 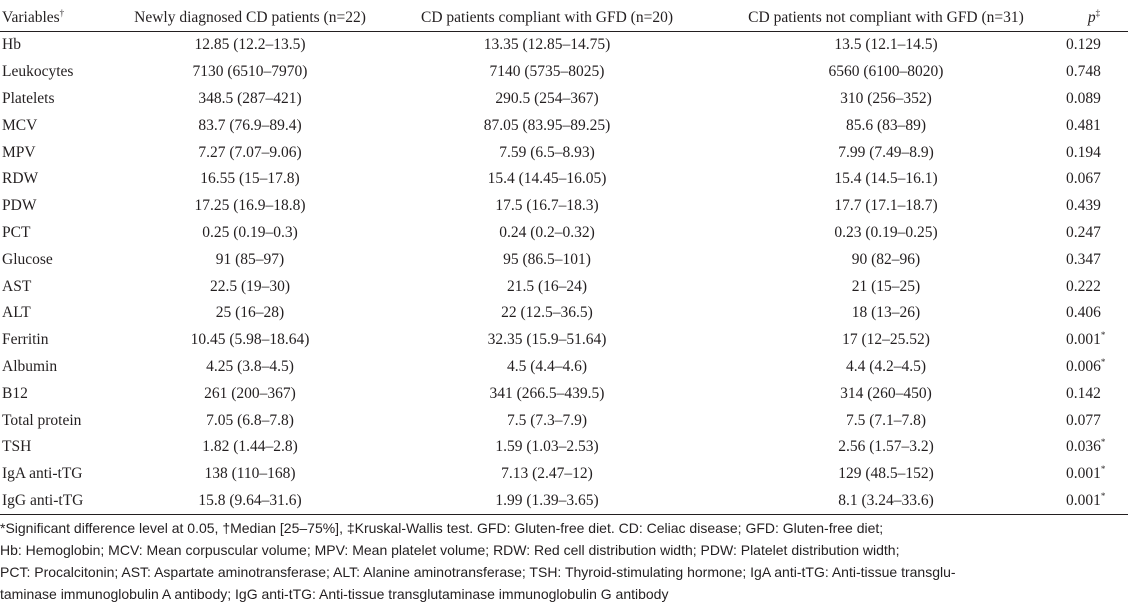 What do you see at coordinates (250, 125) in the screenshot?
I see `newly-diagnosed-cell: 83.7 (76.9–89.4)` at bounding box center [250, 125].